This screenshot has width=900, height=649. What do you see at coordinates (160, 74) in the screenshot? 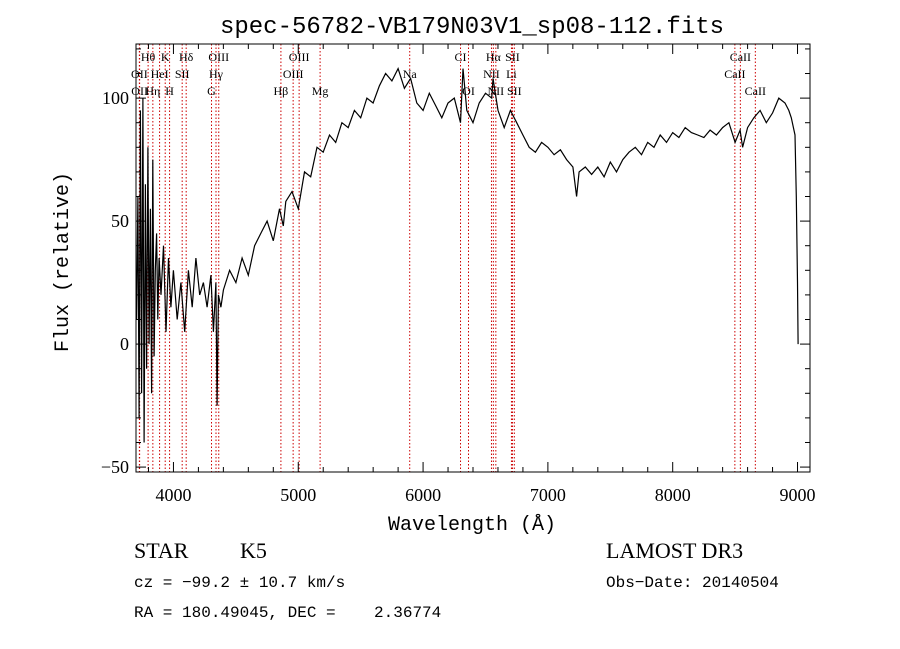
I see `line-label-hei: HeI` at bounding box center [160, 74].